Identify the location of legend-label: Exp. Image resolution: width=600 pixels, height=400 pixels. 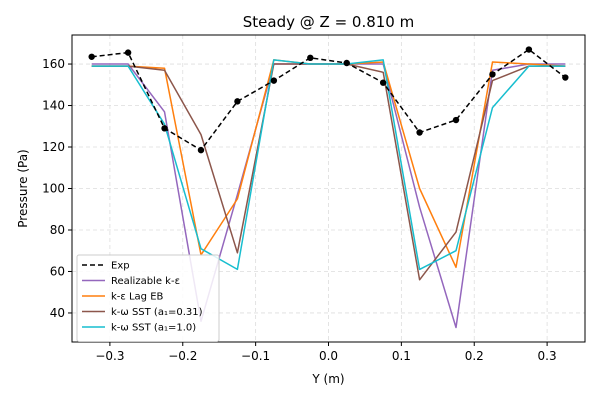
(120, 266).